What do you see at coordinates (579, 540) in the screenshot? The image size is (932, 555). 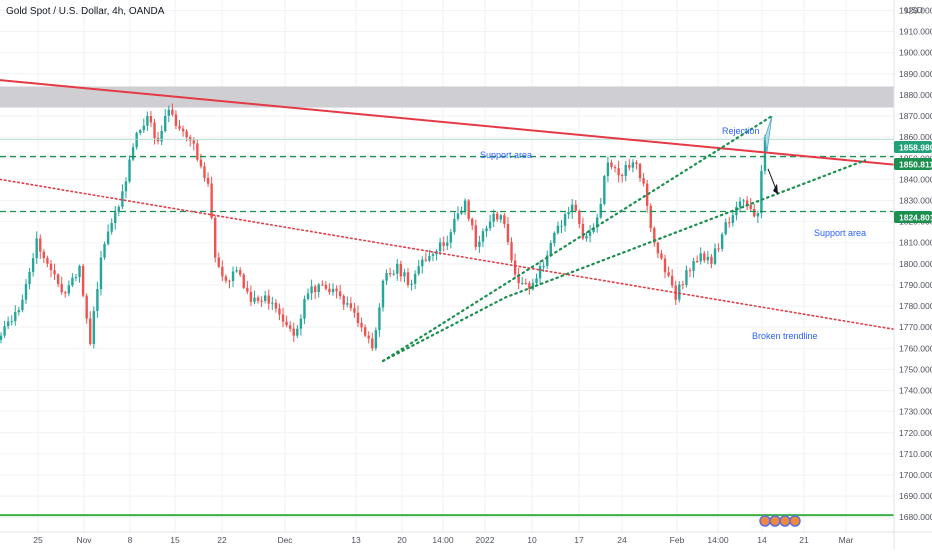 I see `x-tick-label: 17` at bounding box center [579, 540].